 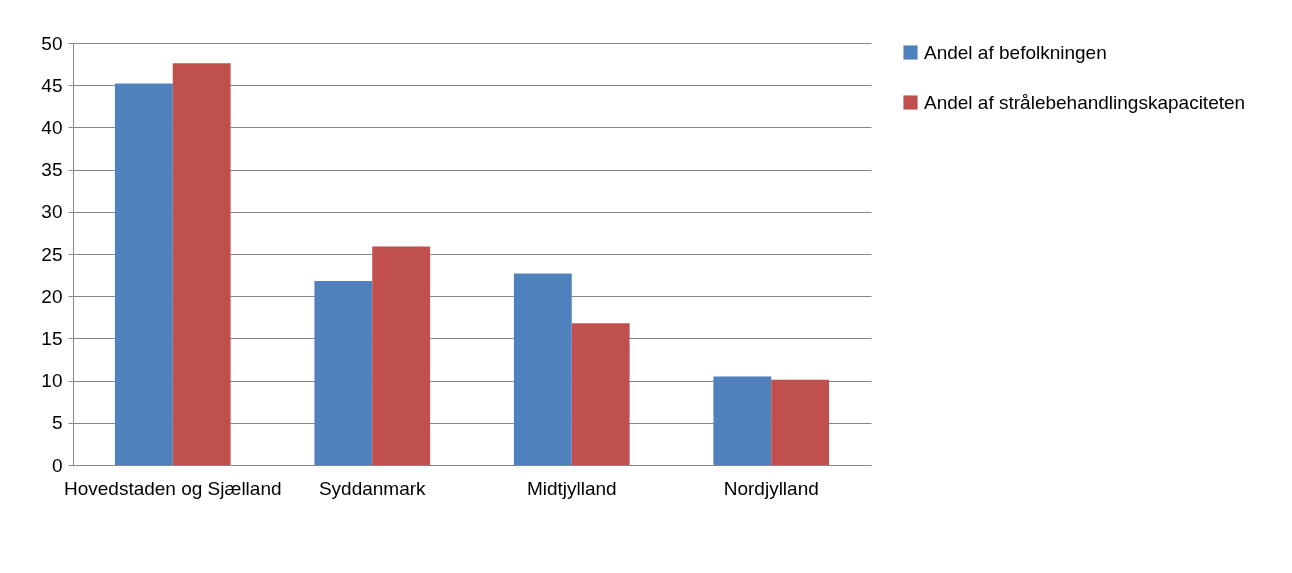 I want to click on y-tick-label: 25, so click(x=52, y=254).